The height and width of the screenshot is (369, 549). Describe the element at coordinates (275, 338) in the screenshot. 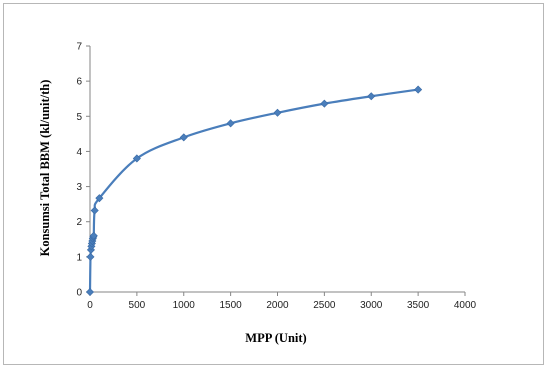

I see `x-axis-label: MPP (Unit)` at that location.